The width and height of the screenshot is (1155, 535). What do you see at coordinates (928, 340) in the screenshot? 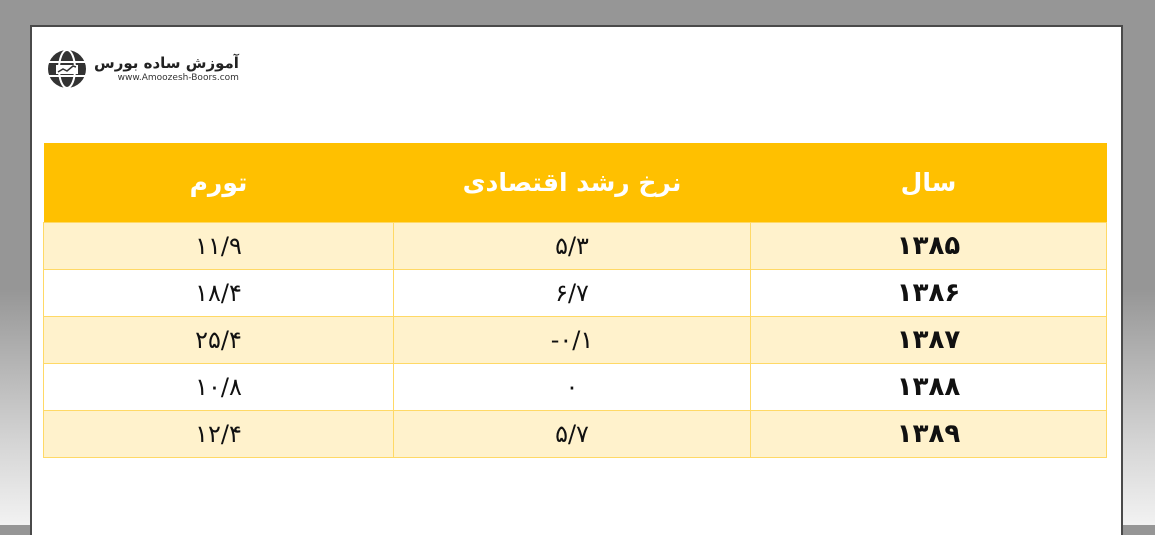
I see `cell-year: ۱۳۸۷` at bounding box center [928, 340].